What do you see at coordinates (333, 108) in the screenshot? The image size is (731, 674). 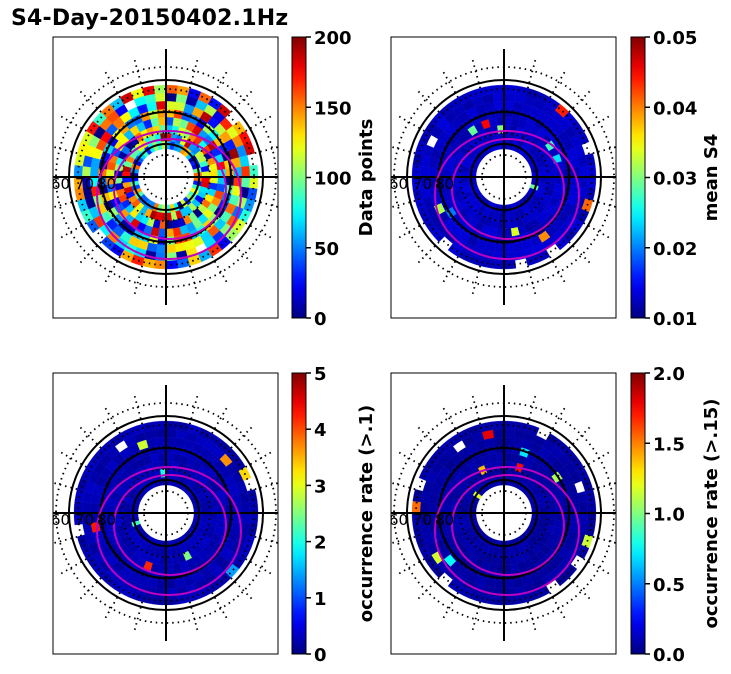 I see `colorbar-tick-label: 150` at bounding box center [333, 108].